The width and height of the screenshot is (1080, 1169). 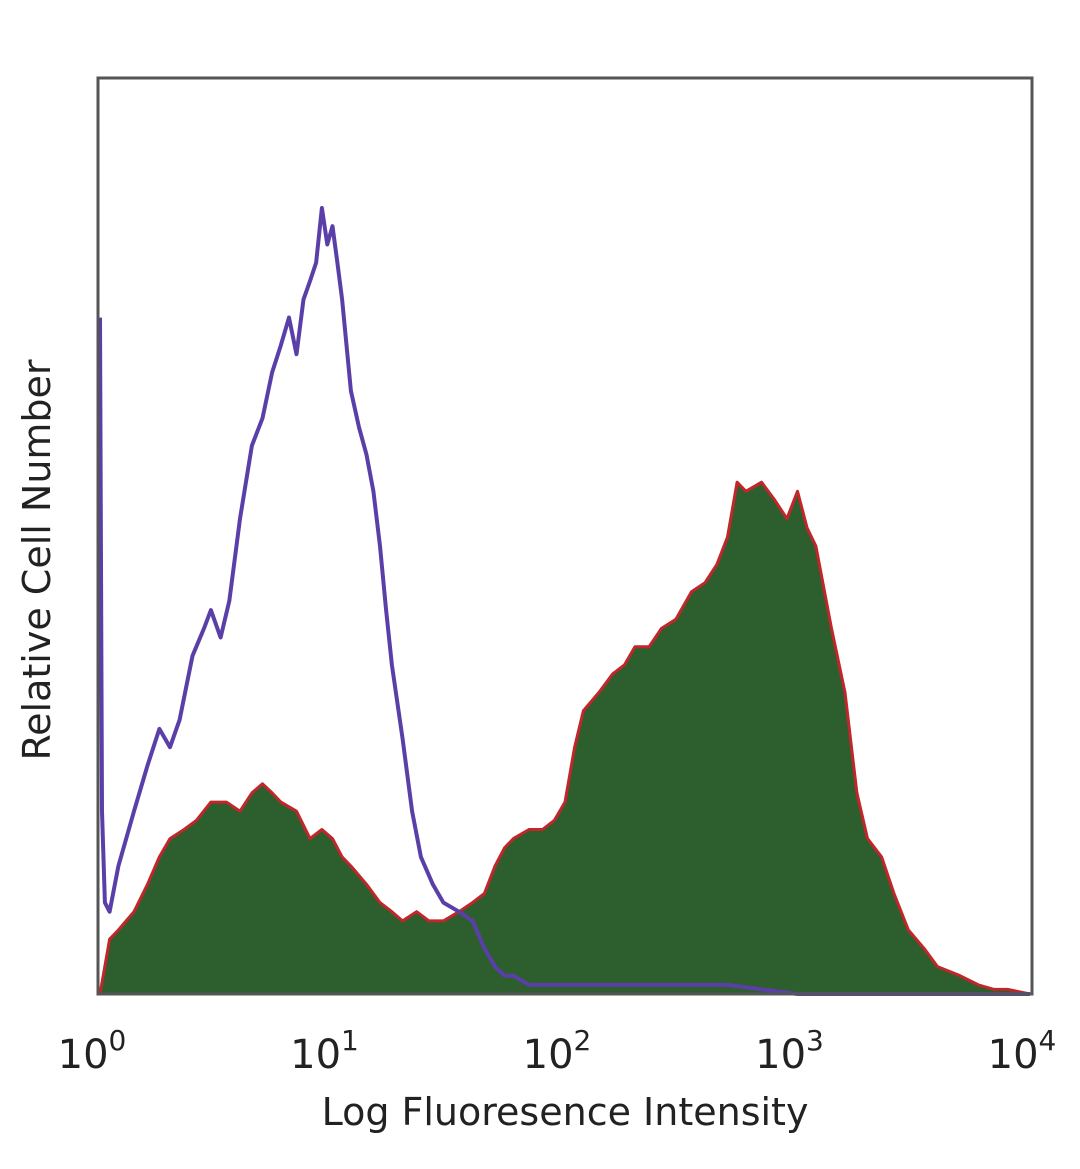 I want to click on x-tick-exponent: 1, so click(x=350, y=1040).